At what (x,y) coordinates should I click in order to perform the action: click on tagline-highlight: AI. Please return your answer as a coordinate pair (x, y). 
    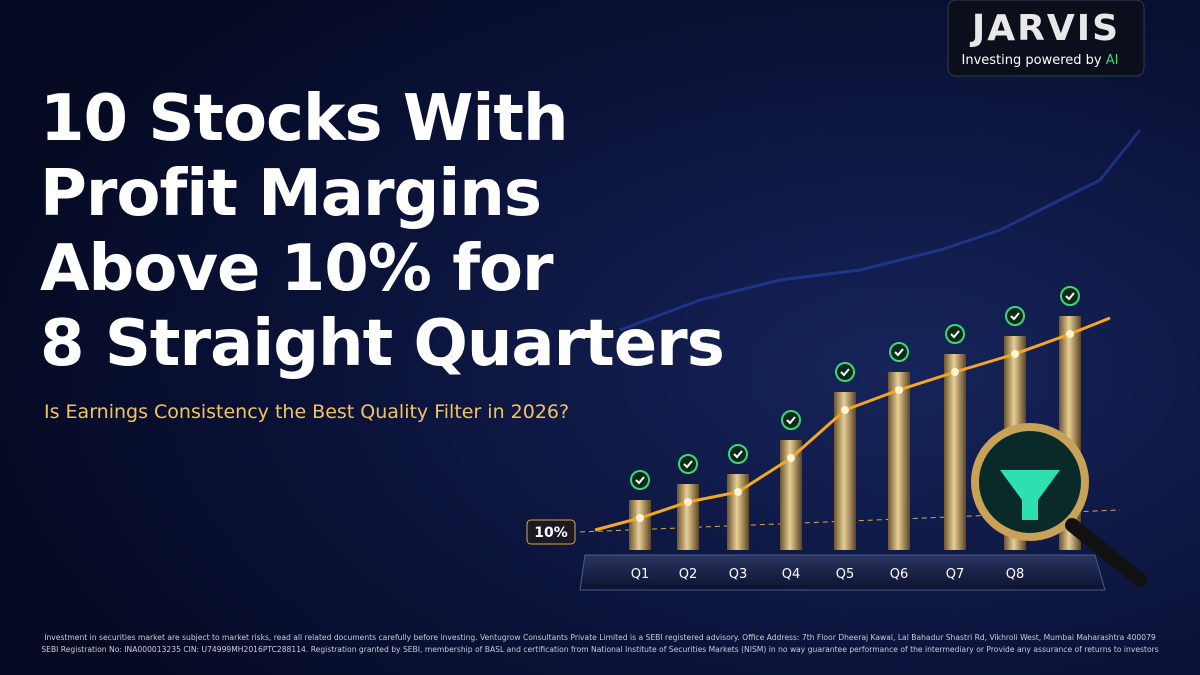
    Looking at the image, I should click on (1112, 60).